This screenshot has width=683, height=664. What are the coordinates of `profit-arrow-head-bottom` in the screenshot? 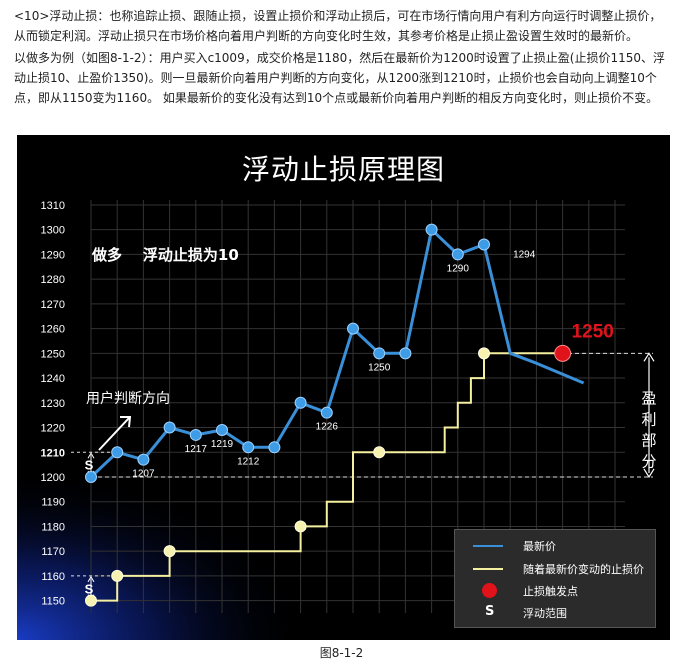 It's located at (649, 473).